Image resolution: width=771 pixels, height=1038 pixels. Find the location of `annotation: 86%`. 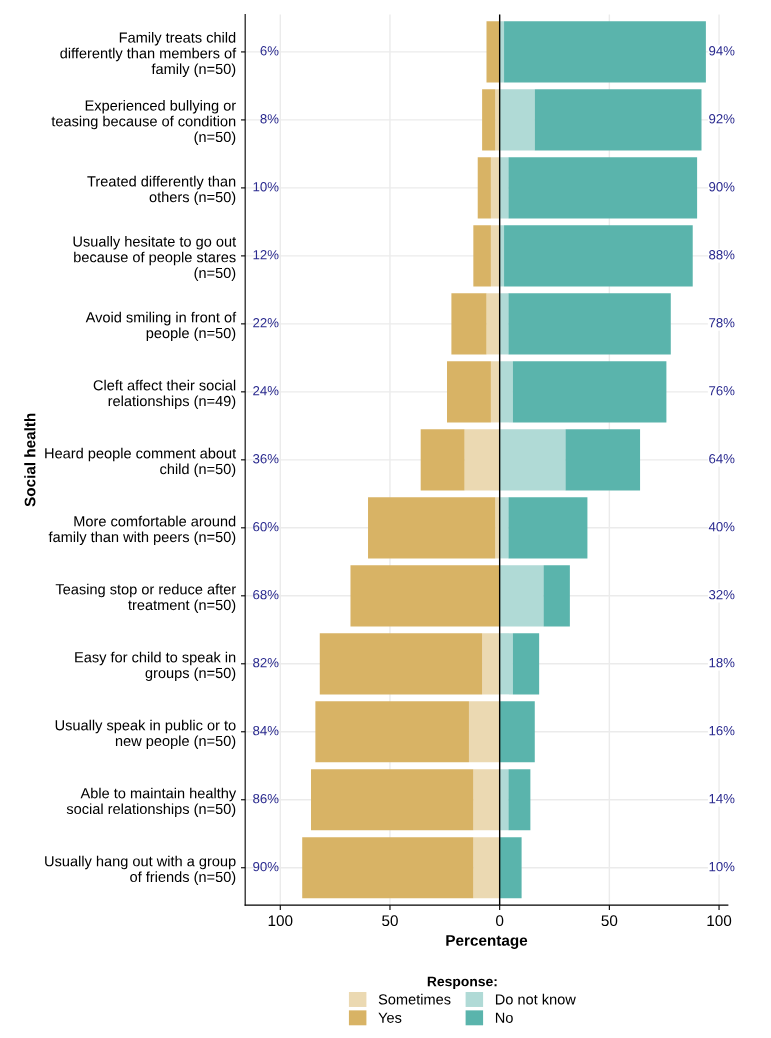

annotation: 86% is located at coordinates (266, 798).